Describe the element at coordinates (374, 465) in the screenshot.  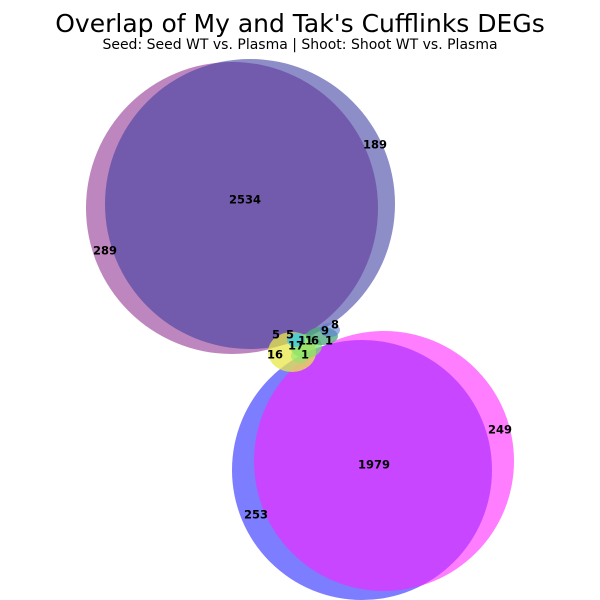
I see `region-count-label: 1979` at that location.